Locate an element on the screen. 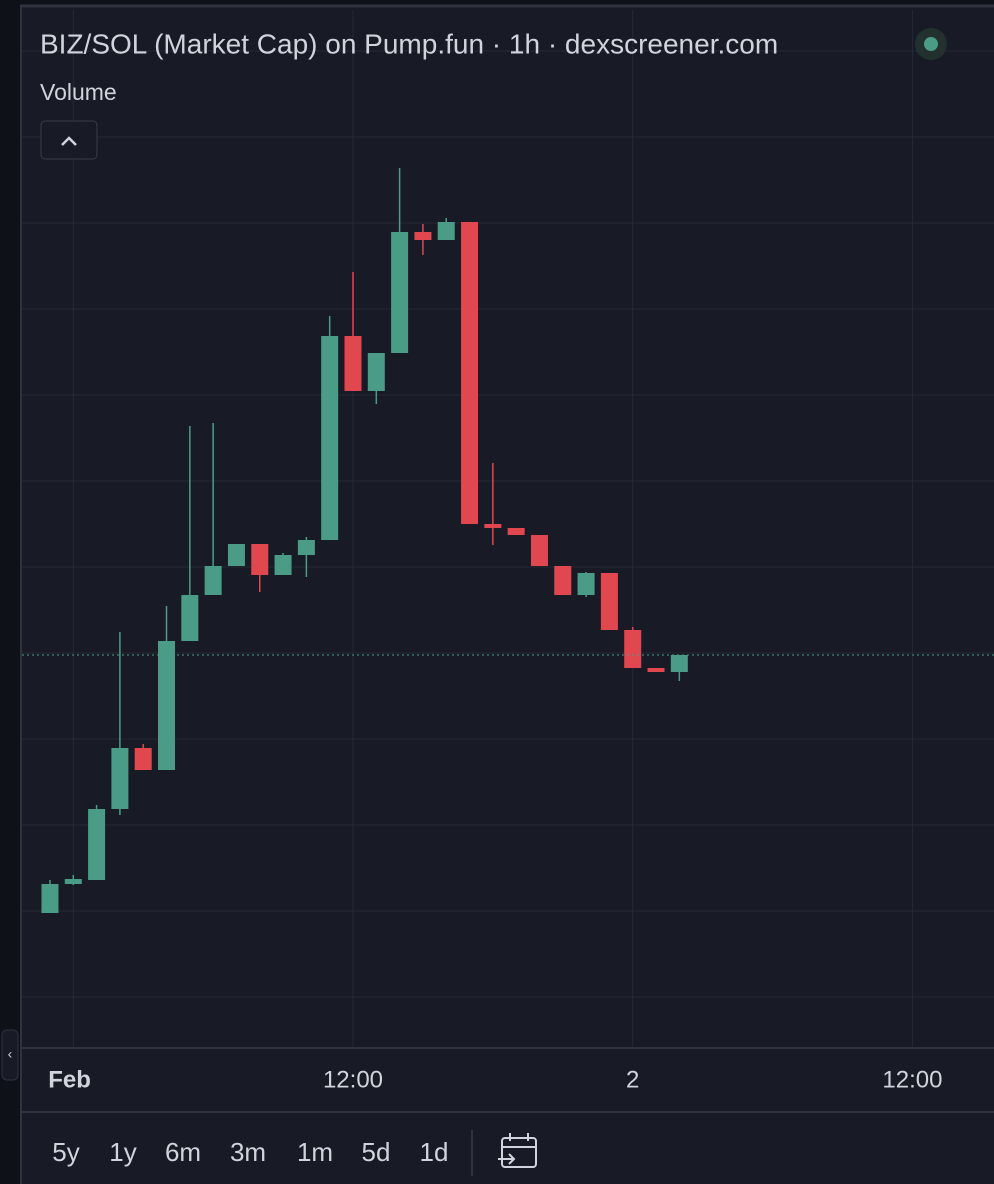 This screenshot has height=1184, width=994. collapse-button is located at coordinates (10, 1055).